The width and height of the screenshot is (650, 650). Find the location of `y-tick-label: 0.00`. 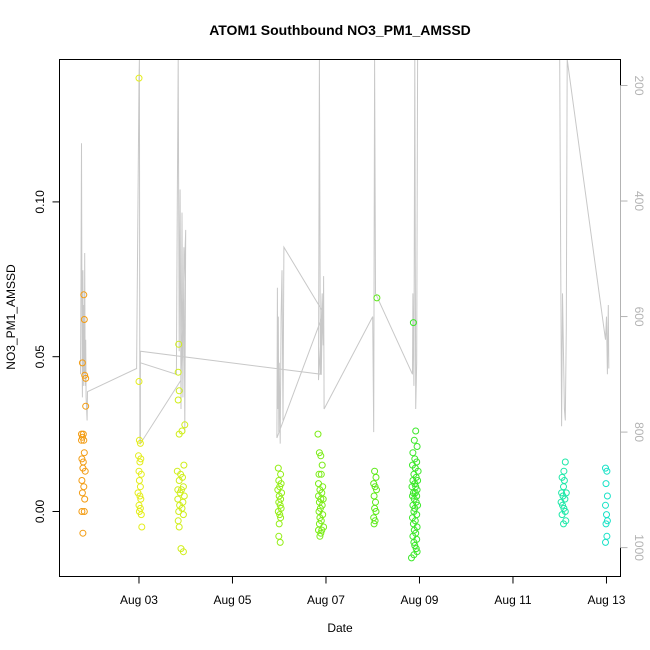

y-tick-label: 0.00 is located at coordinates (40, 511).